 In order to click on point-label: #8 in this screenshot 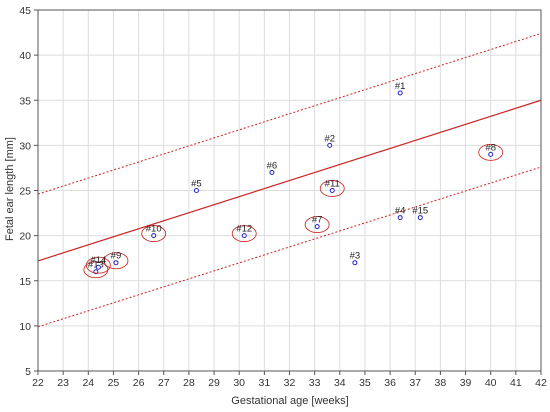, I will do `click(490, 147)`.